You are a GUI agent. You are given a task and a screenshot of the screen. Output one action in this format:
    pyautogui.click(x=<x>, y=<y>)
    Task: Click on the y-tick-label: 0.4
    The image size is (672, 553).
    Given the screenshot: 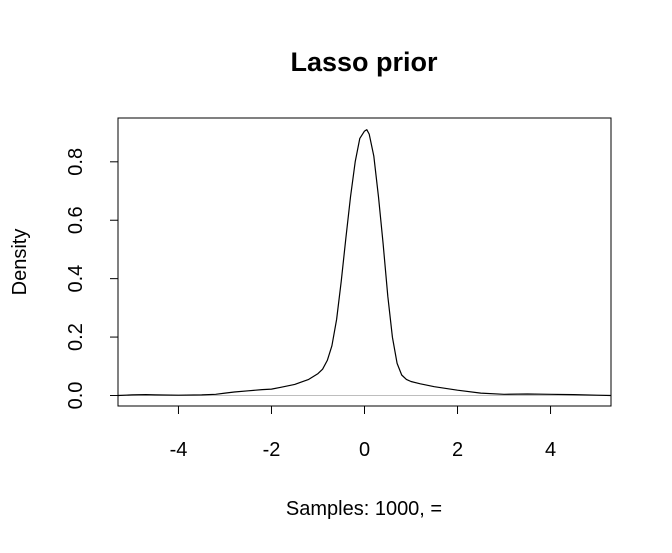 What is the action you would take?
    pyautogui.click(x=76, y=279)
    